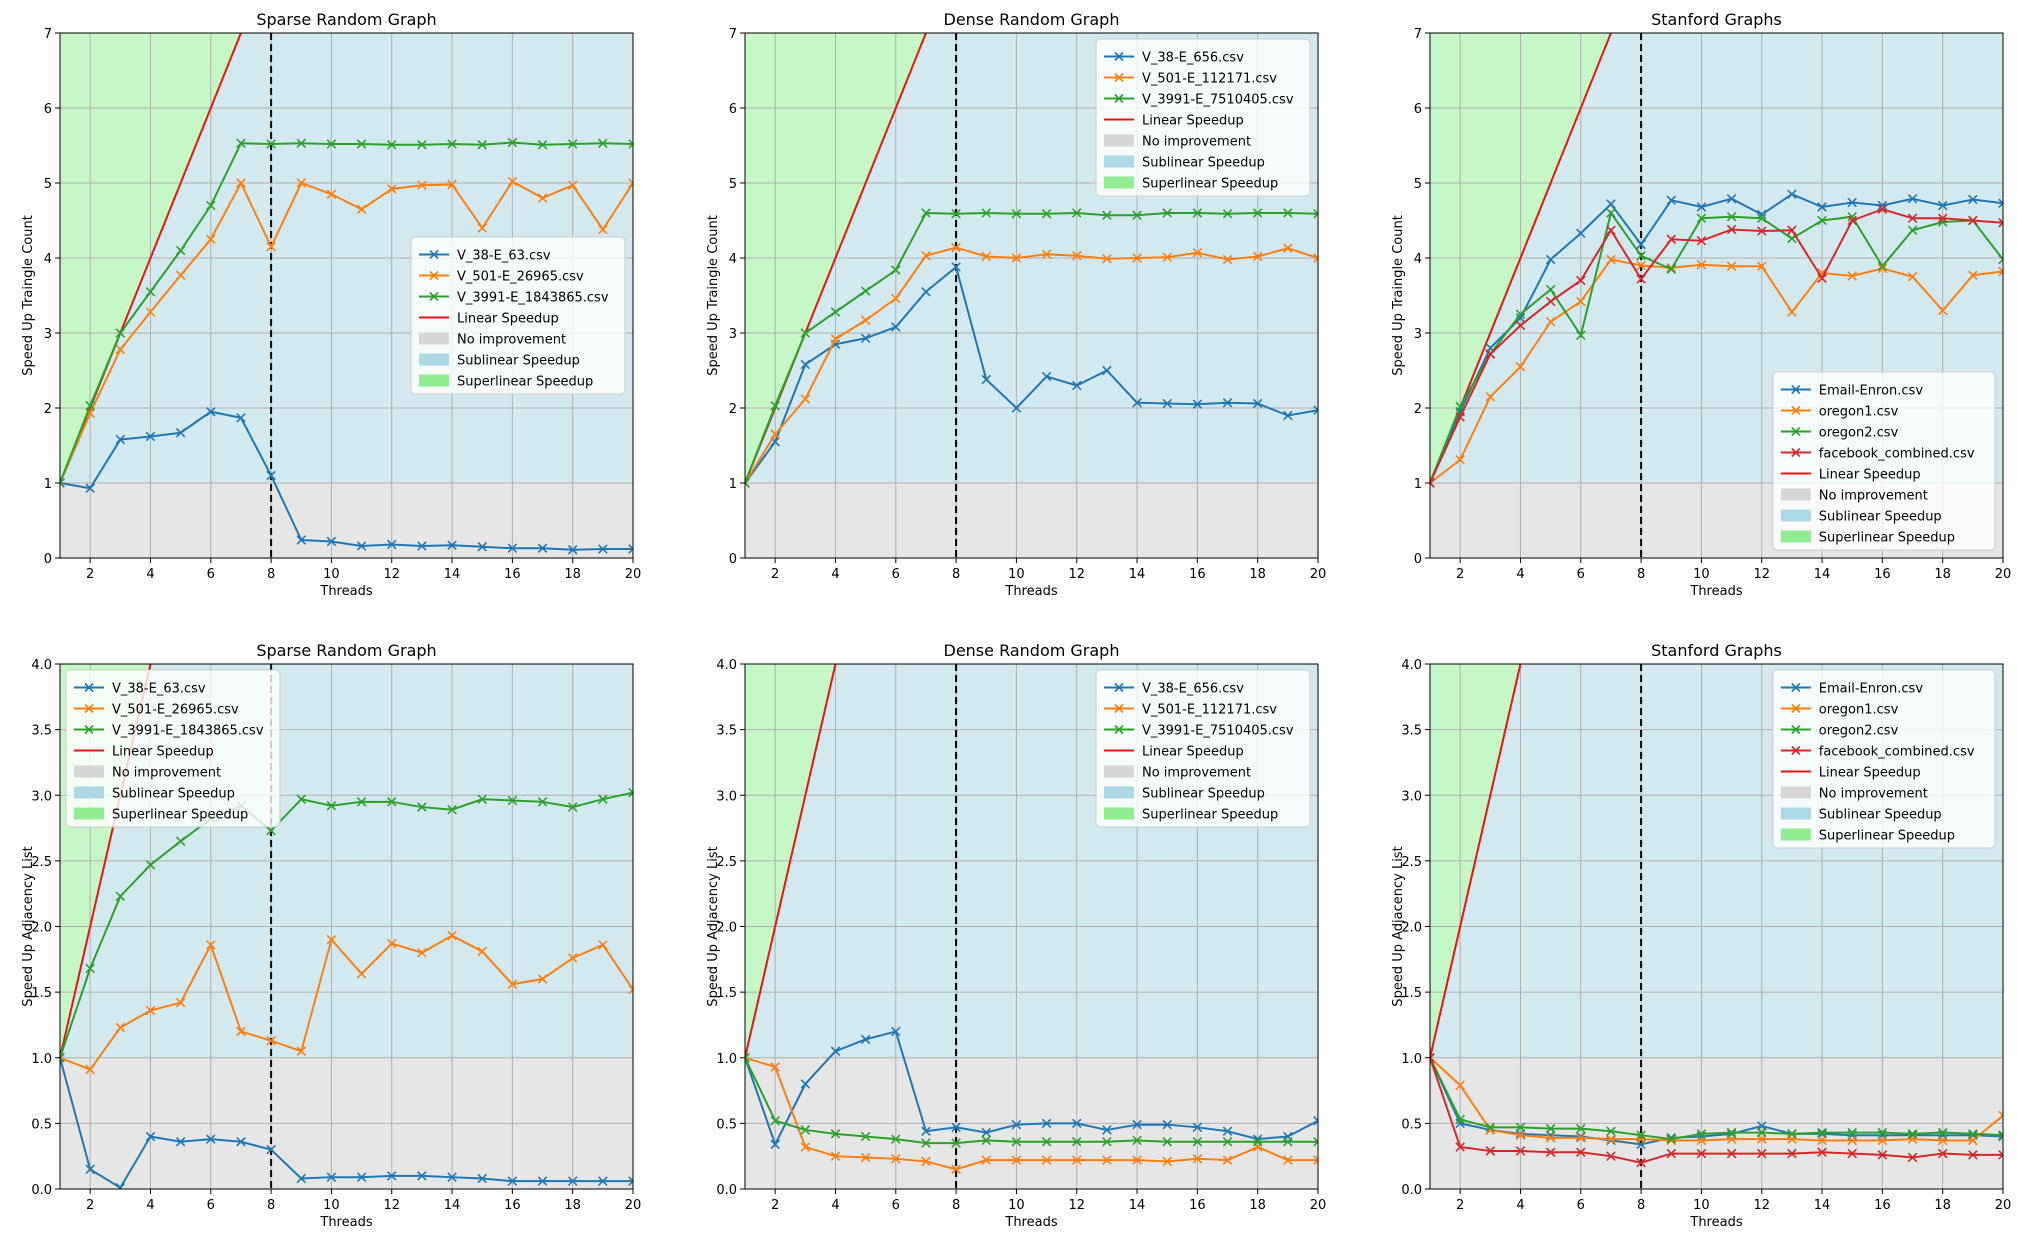  What do you see at coordinates (391, 574) in the screenshot?
I see `x-tick-label: 12` at bounding box center [391, 574].